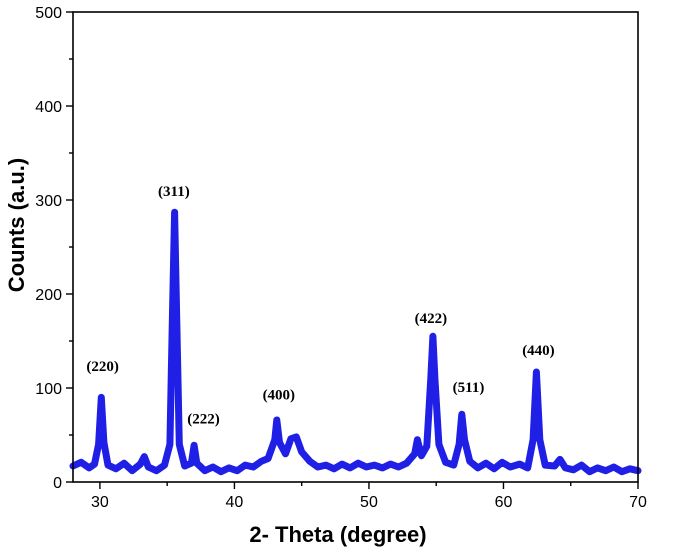  Describe the element at coordinates (638, 502) in the screenshot. I see `x-tick-label: 70` at that location.